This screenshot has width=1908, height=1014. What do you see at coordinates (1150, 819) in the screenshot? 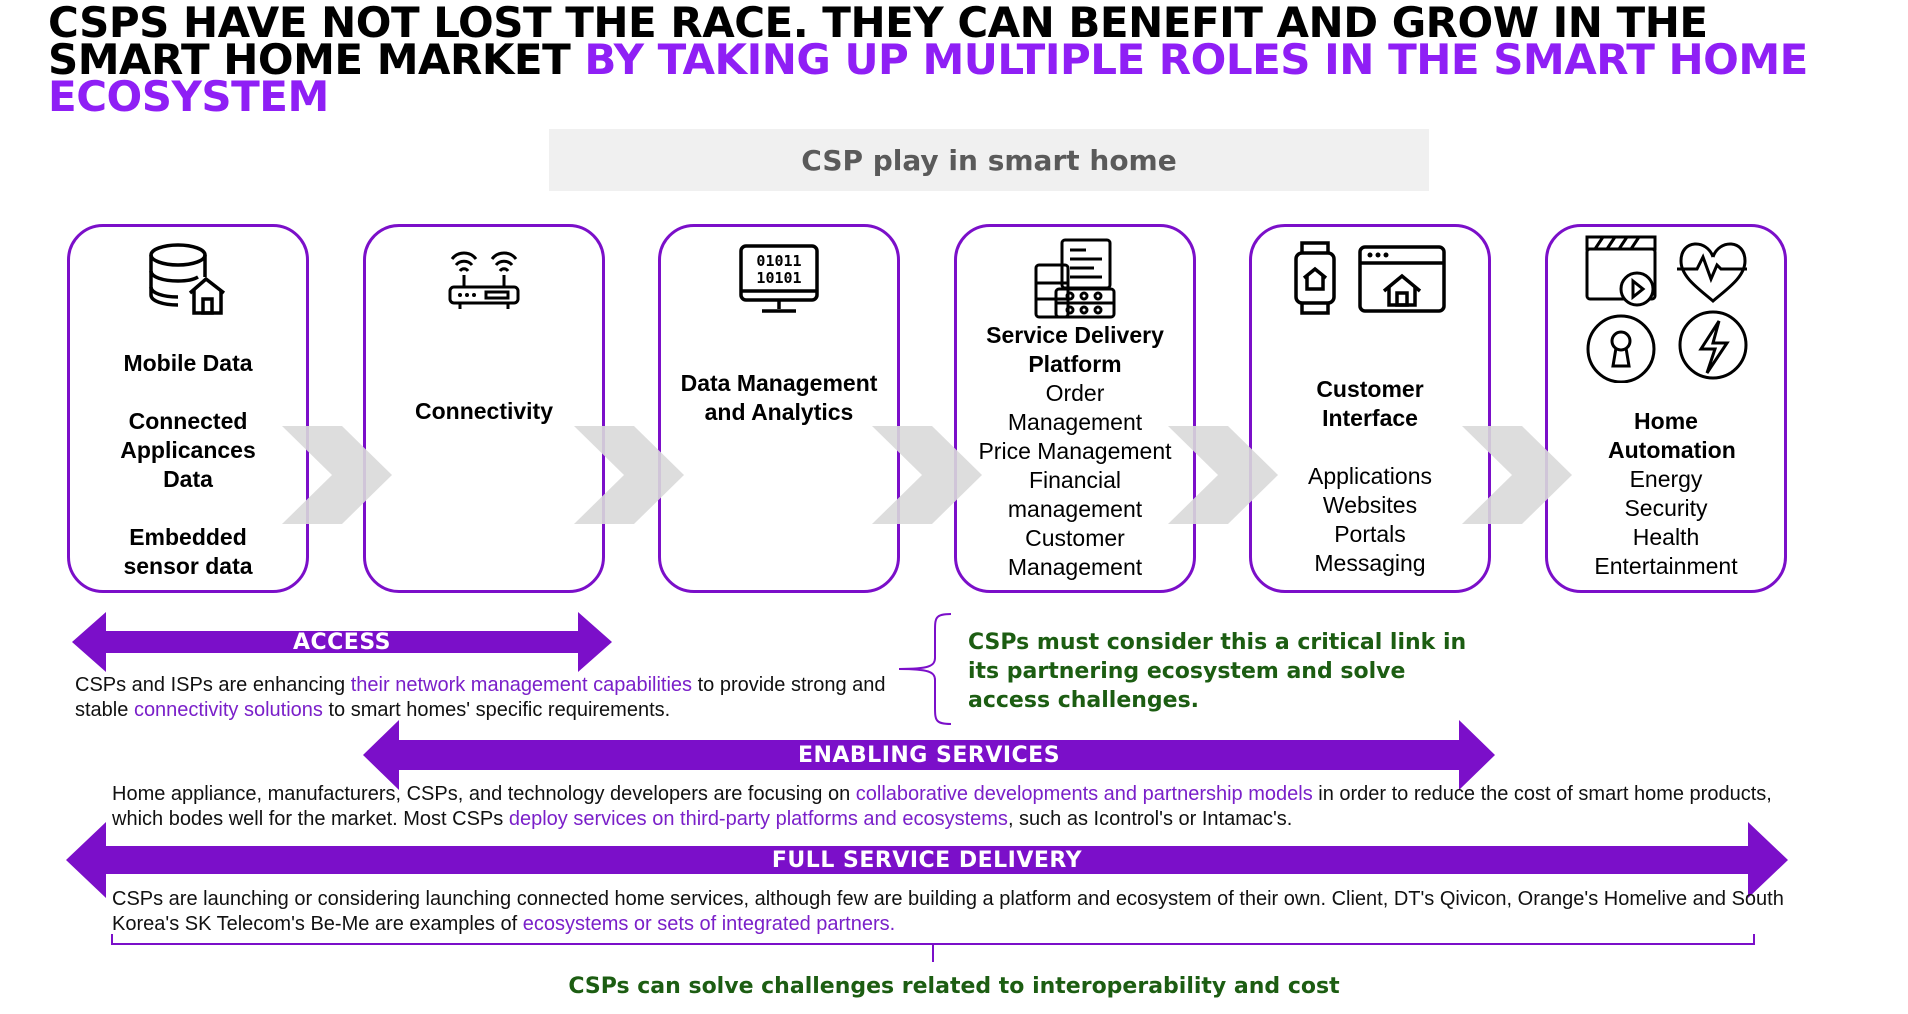
I see `text-run: , such as Icontrol's or Intamac's.` at bounding box center [1150, 819].